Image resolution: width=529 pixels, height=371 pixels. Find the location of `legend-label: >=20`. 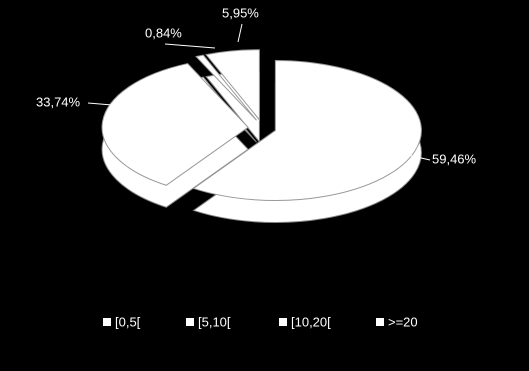

legend-label: >=20 is located at coordinates (403, 321).